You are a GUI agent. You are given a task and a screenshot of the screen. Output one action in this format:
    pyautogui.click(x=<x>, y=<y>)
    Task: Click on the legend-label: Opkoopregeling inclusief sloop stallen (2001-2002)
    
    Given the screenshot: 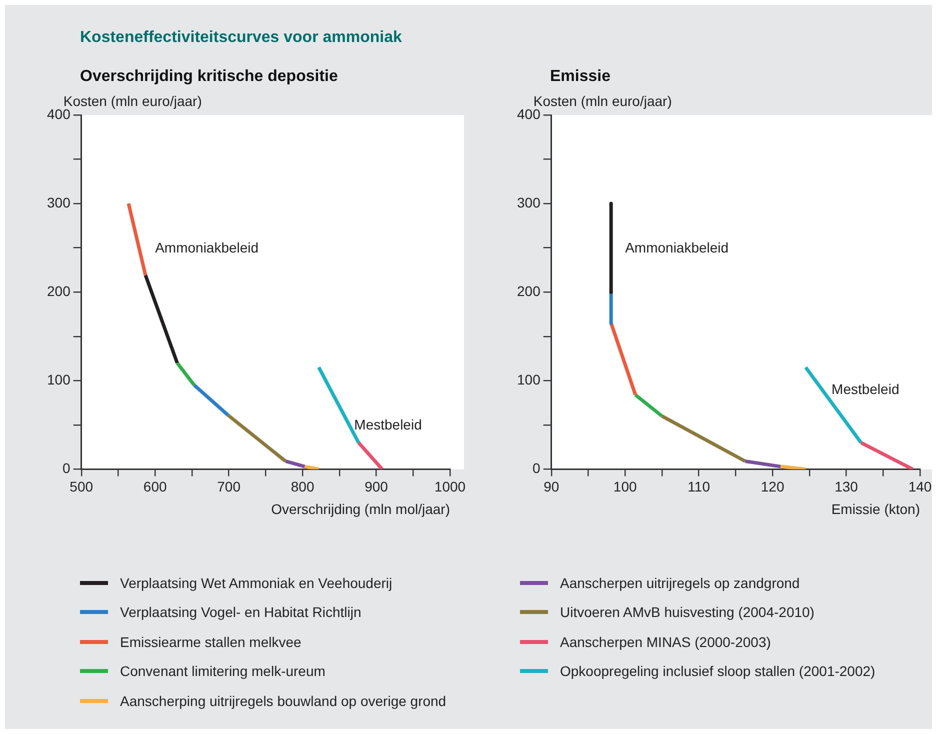 What is the action you would take?
    pyautogui.click(x=718, y=671)
    